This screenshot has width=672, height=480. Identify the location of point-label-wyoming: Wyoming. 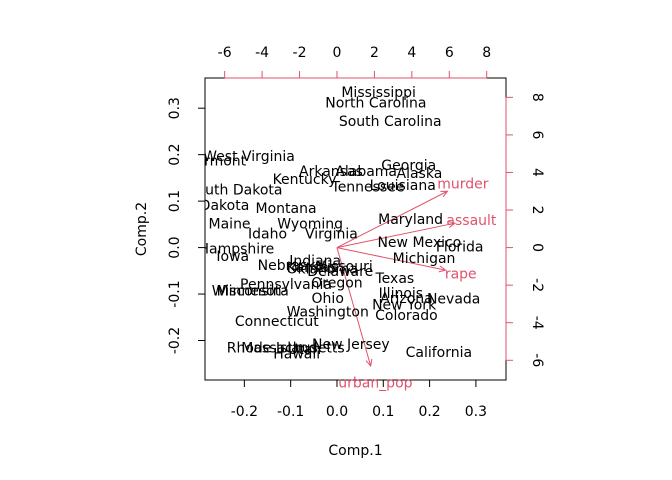
(310, 224).